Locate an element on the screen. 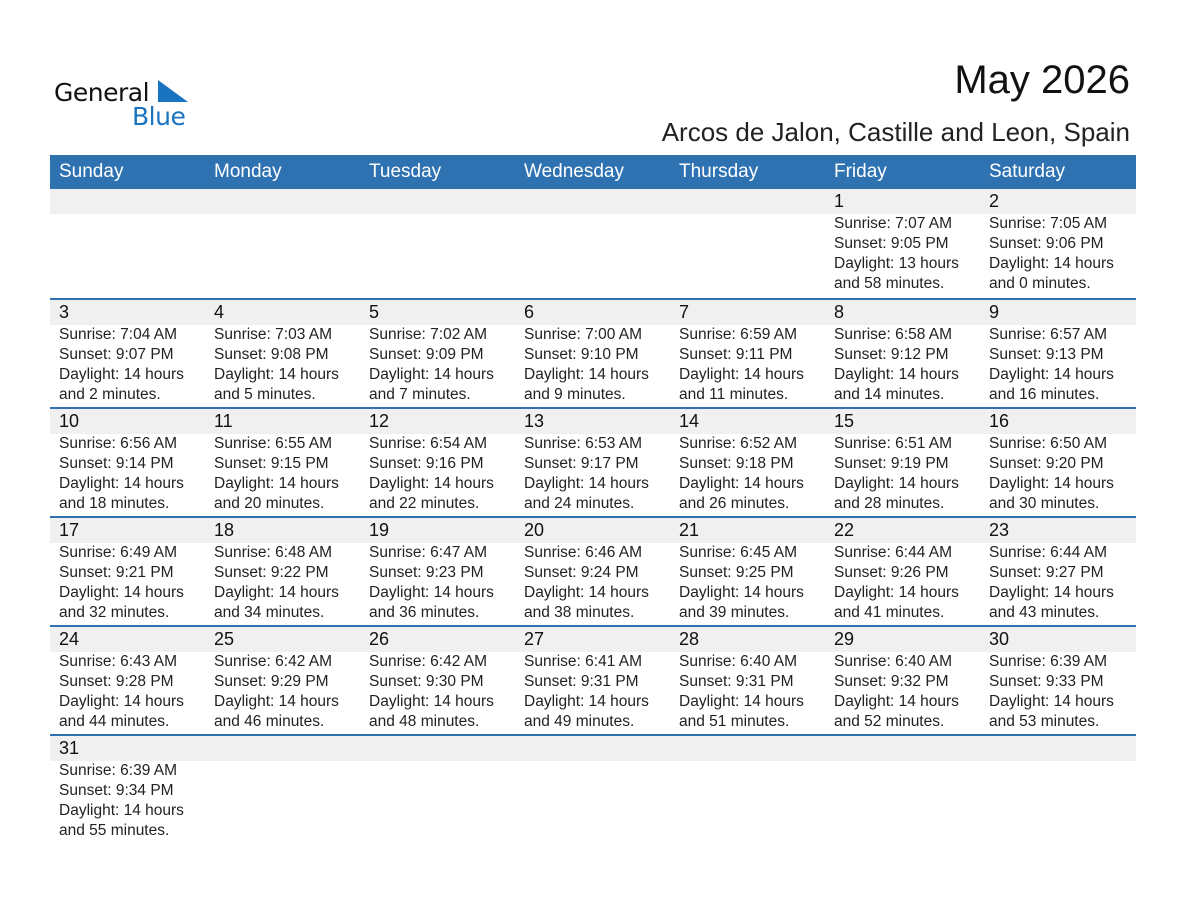 This screenshot has height=918, width=1188. day-number: 13 is located at coordinates (534, 421).